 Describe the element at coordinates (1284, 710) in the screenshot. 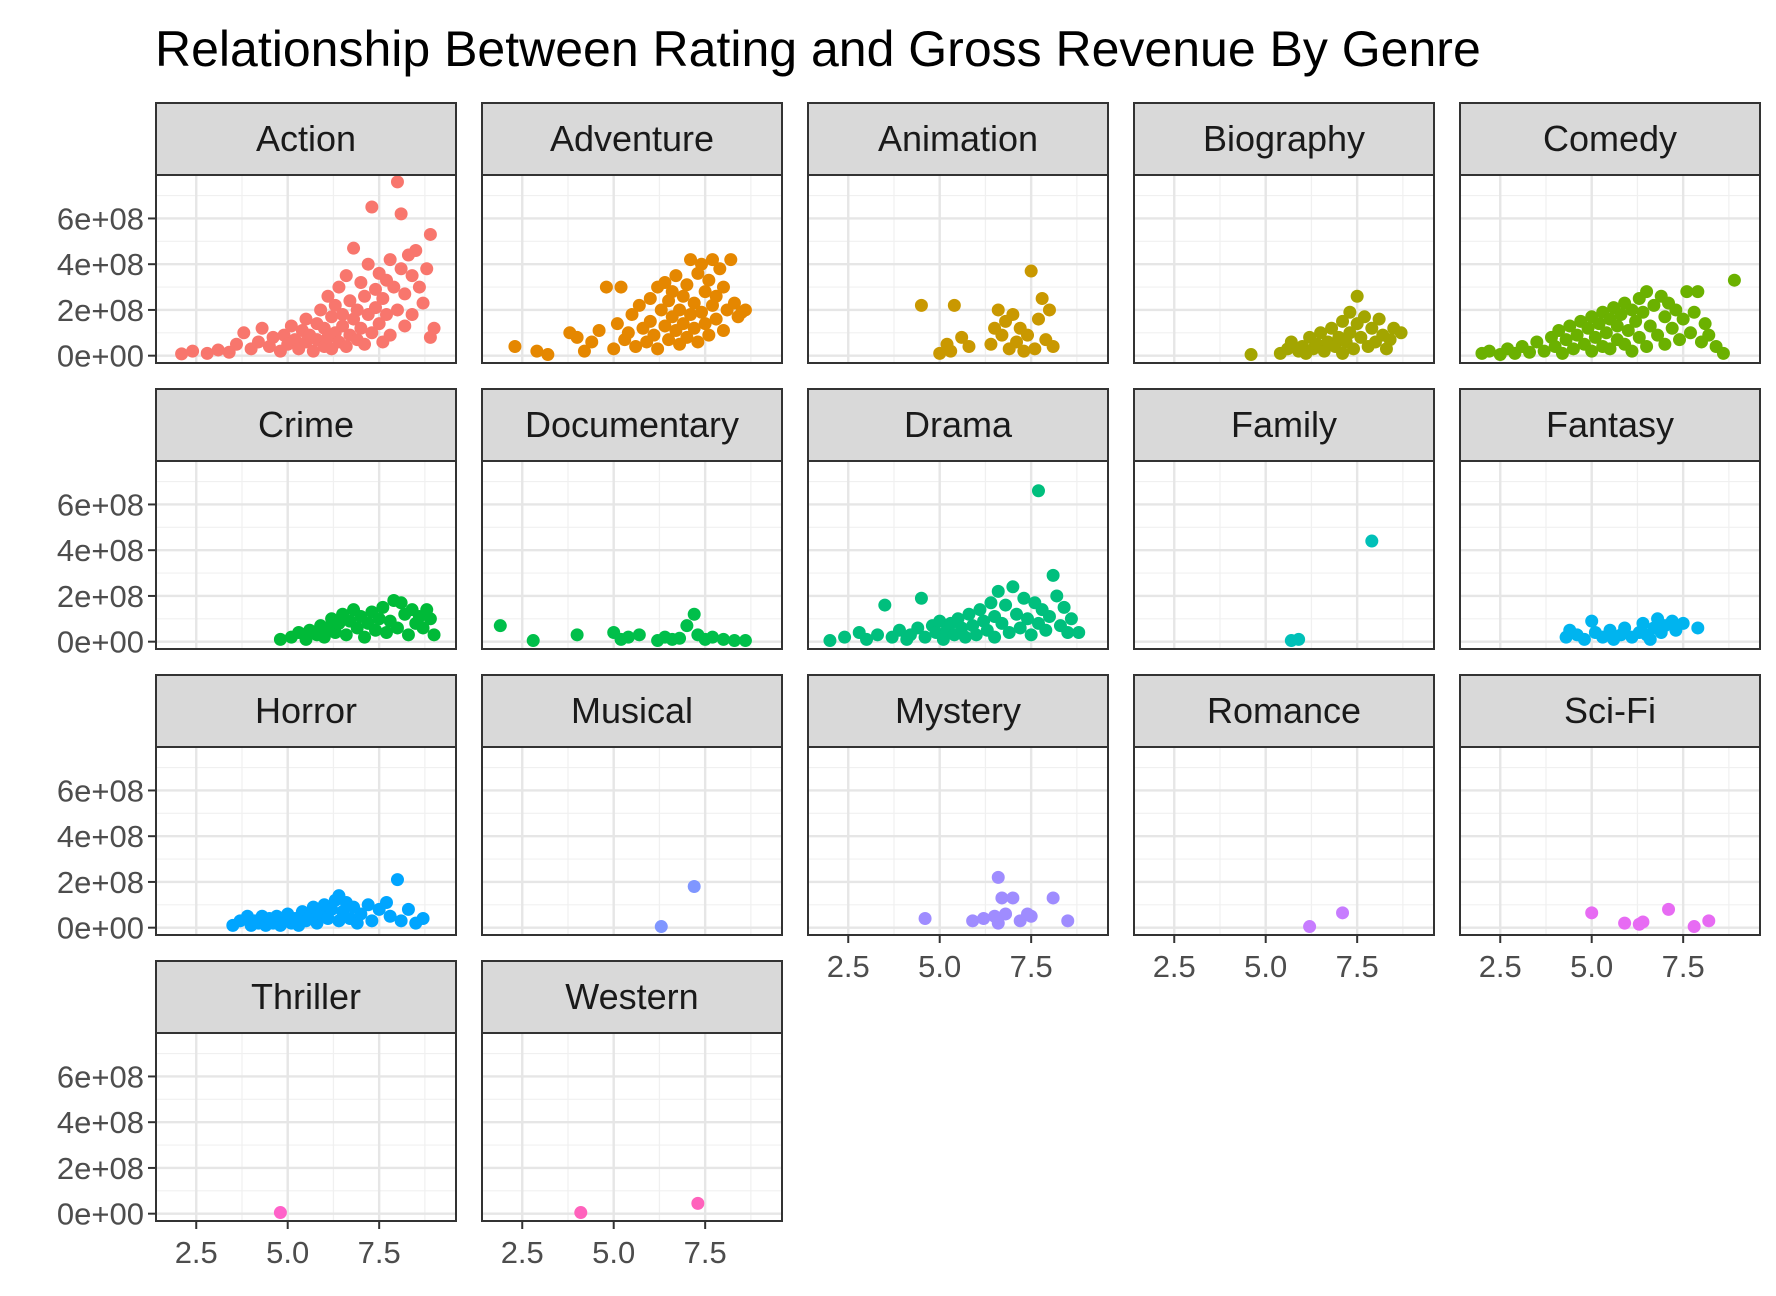

I see `facet-strip-label: Romance` at that location.